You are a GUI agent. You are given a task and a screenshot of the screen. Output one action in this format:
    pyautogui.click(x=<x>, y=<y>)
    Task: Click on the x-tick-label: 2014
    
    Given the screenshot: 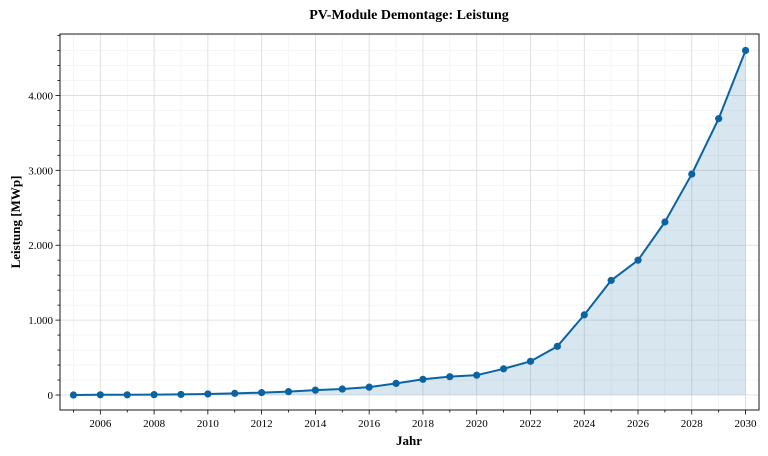 What is the action you would take?
    pyautogui.click(x=315, y=424)
    